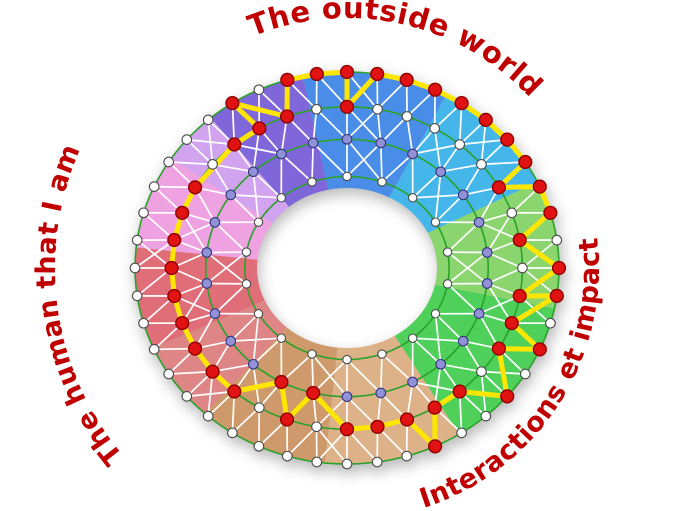 This screenshot has width=677, height=511. I want to click on sector-blue, so click(374, 135).